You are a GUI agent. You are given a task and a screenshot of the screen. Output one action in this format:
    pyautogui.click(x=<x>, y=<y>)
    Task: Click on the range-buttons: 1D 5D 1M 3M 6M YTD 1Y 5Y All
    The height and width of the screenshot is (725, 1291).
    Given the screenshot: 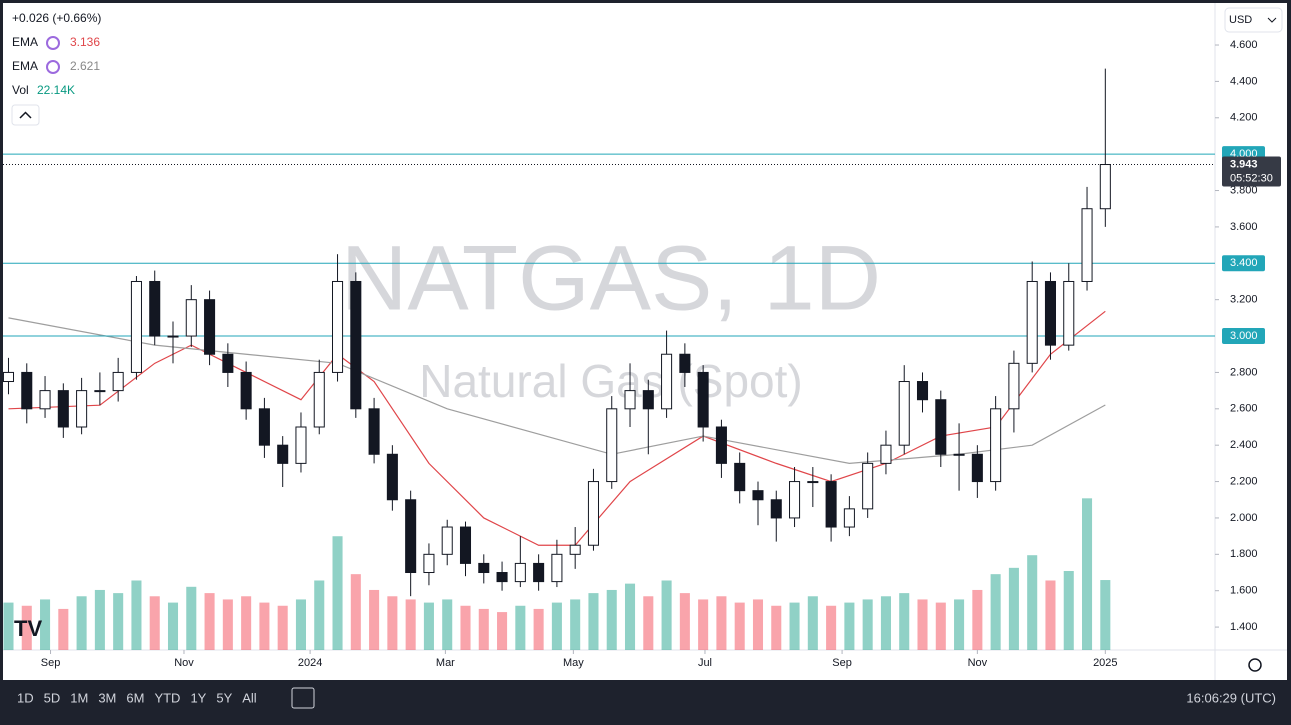 What is the action you would take?
    pyautogui.click(x=137, y=697)
    